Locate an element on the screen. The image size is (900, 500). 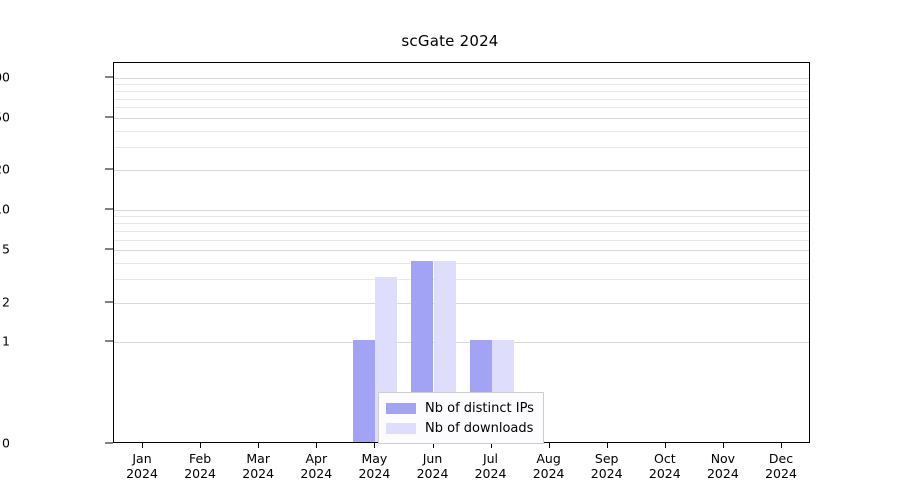
x-tick-label: Feb 2024 is located at coordinates (200, 466).